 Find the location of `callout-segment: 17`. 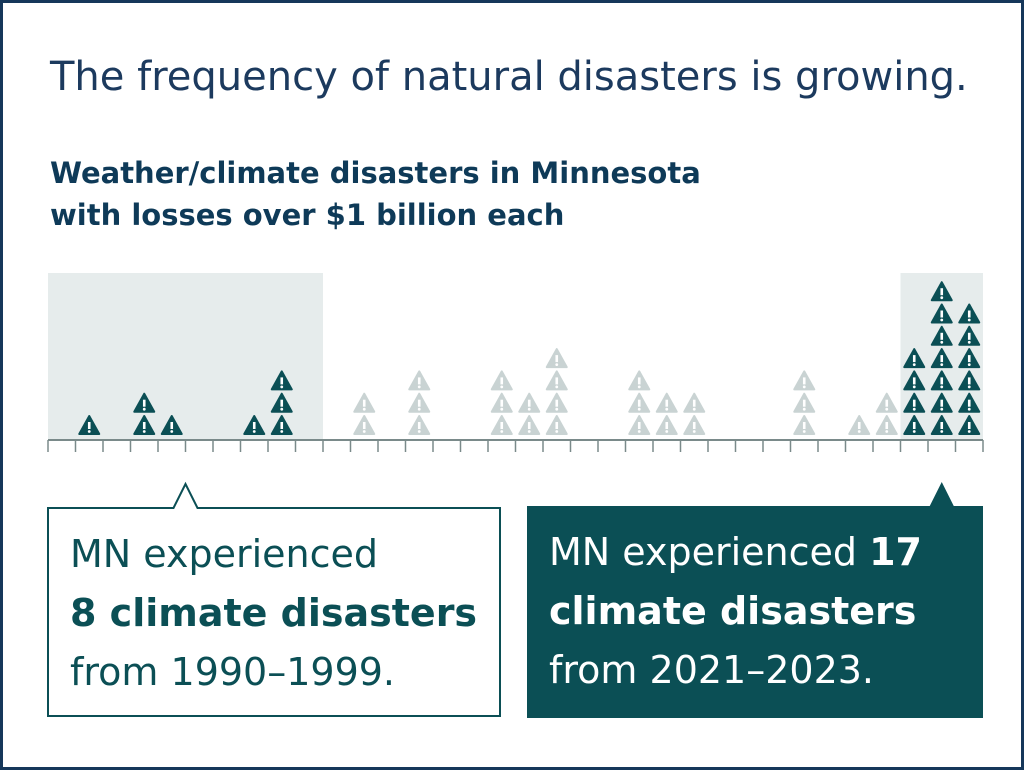

callout-segment: 17 is located at coordinates (895, 552).